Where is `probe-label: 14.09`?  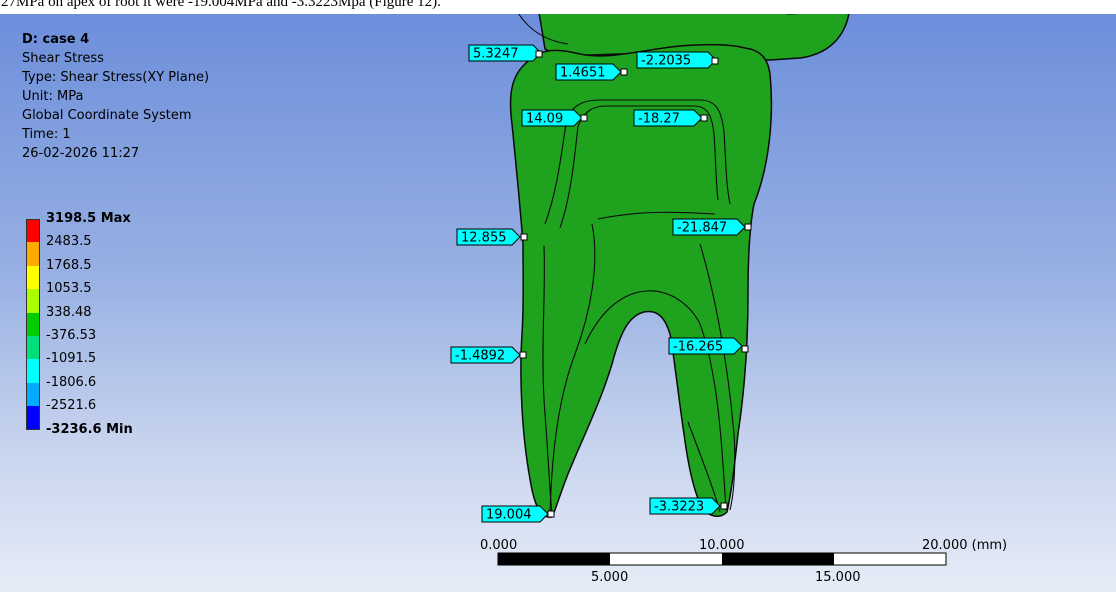
probe-label: 14.09 is located at coordinates (554, 118).